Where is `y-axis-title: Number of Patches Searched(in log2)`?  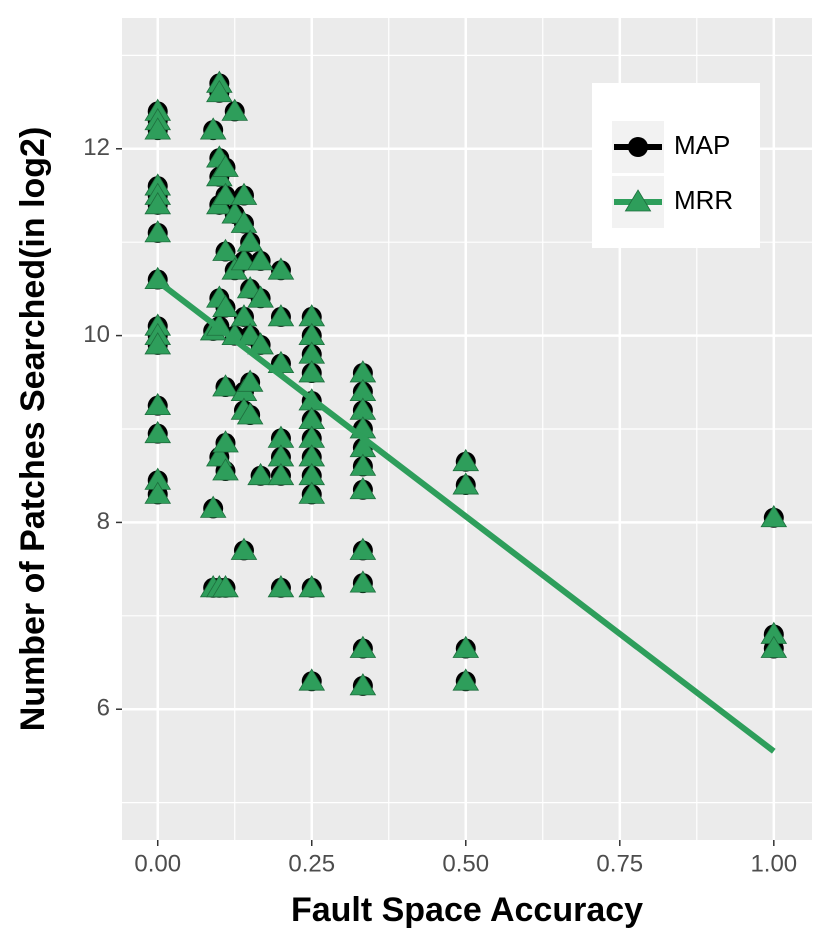 y-axis-title: Number of Patches Searched(in log2) is located at coordinates (33, 429).